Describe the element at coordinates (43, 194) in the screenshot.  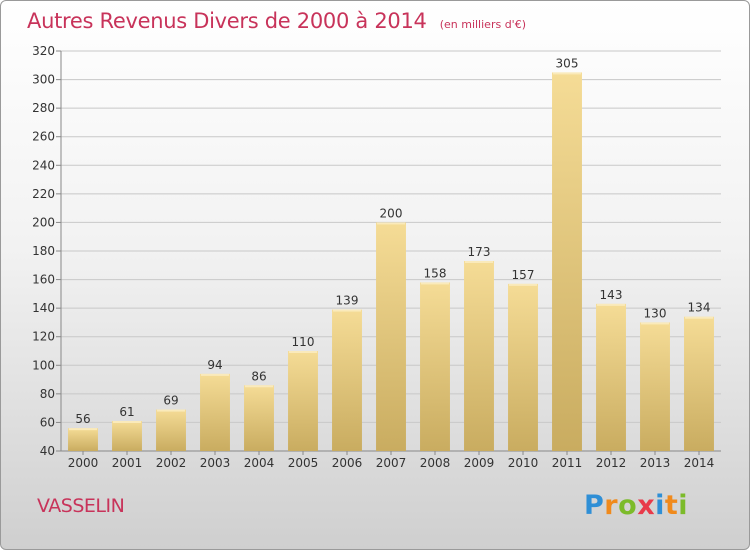
I see `y-tick-label: 220` at that location.